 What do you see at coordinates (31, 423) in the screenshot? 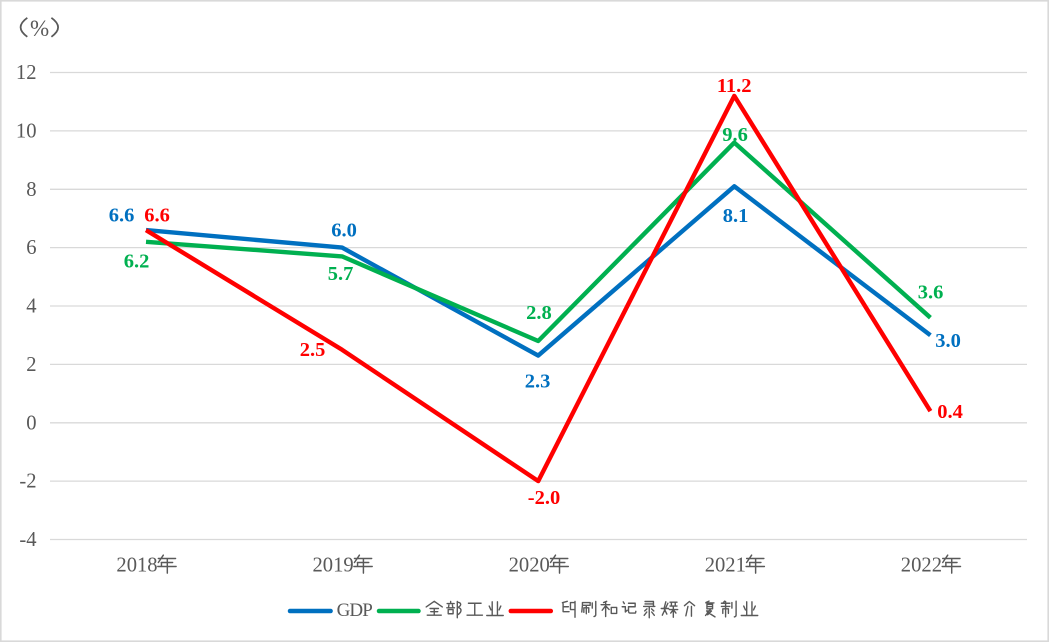
I see `svg-text: 0` at bounding box center [31, 423].